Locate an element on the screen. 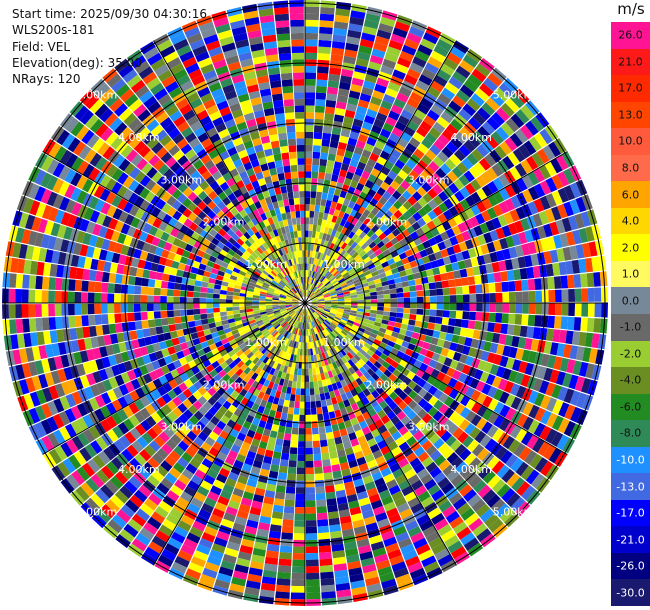  colorbar-tick-label: -1.0 is located at coordinates (630, 327).